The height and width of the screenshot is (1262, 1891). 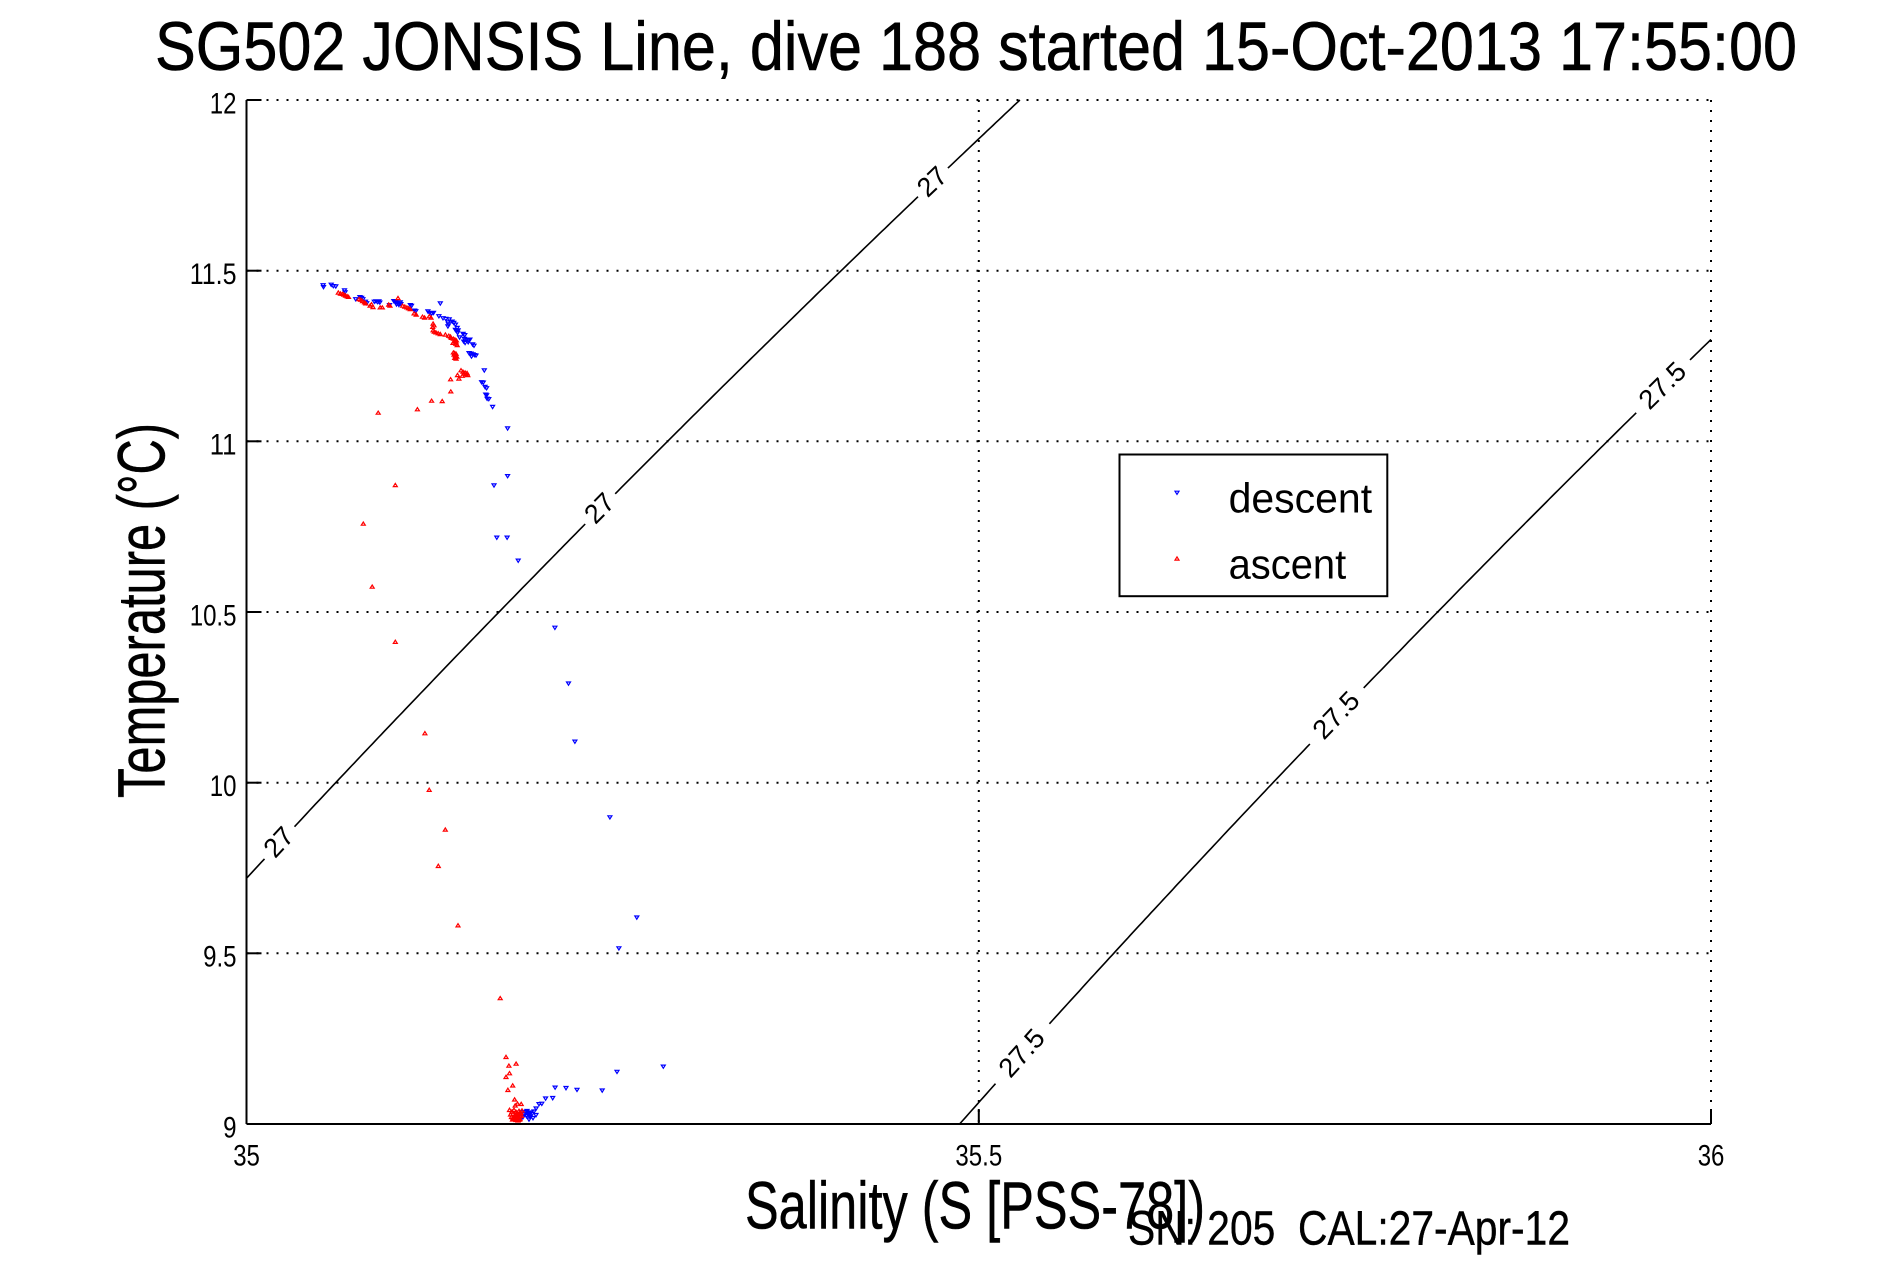 I want to click on svg-text: 35, so click(x=246, y=1156).